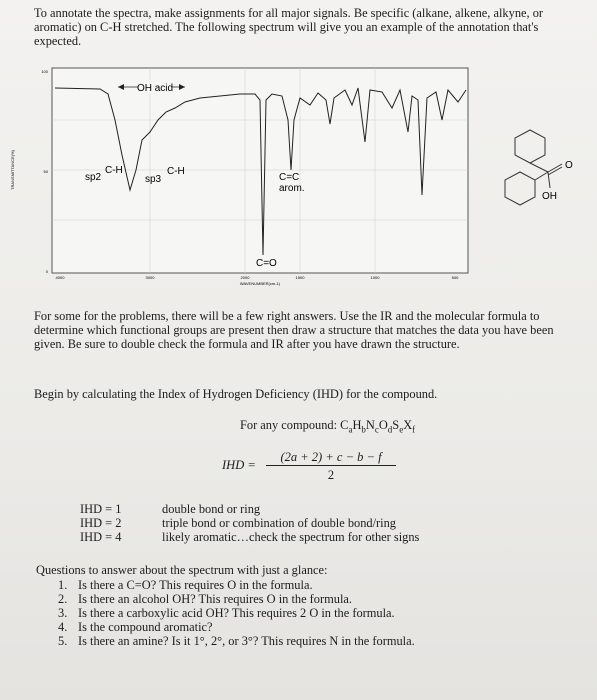 The image size is (597, 700). I want to click on formula-label: For any compound:, so click(289, 425).